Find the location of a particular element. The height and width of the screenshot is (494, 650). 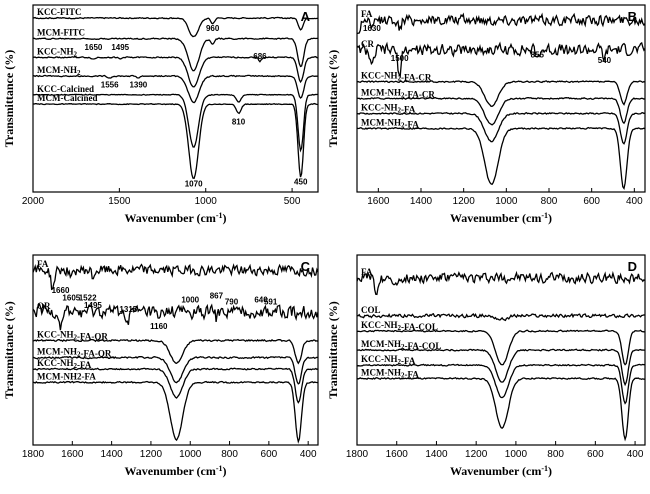

series-label: KCC-NH2-FA-COL is located at coordinates (399, 326).